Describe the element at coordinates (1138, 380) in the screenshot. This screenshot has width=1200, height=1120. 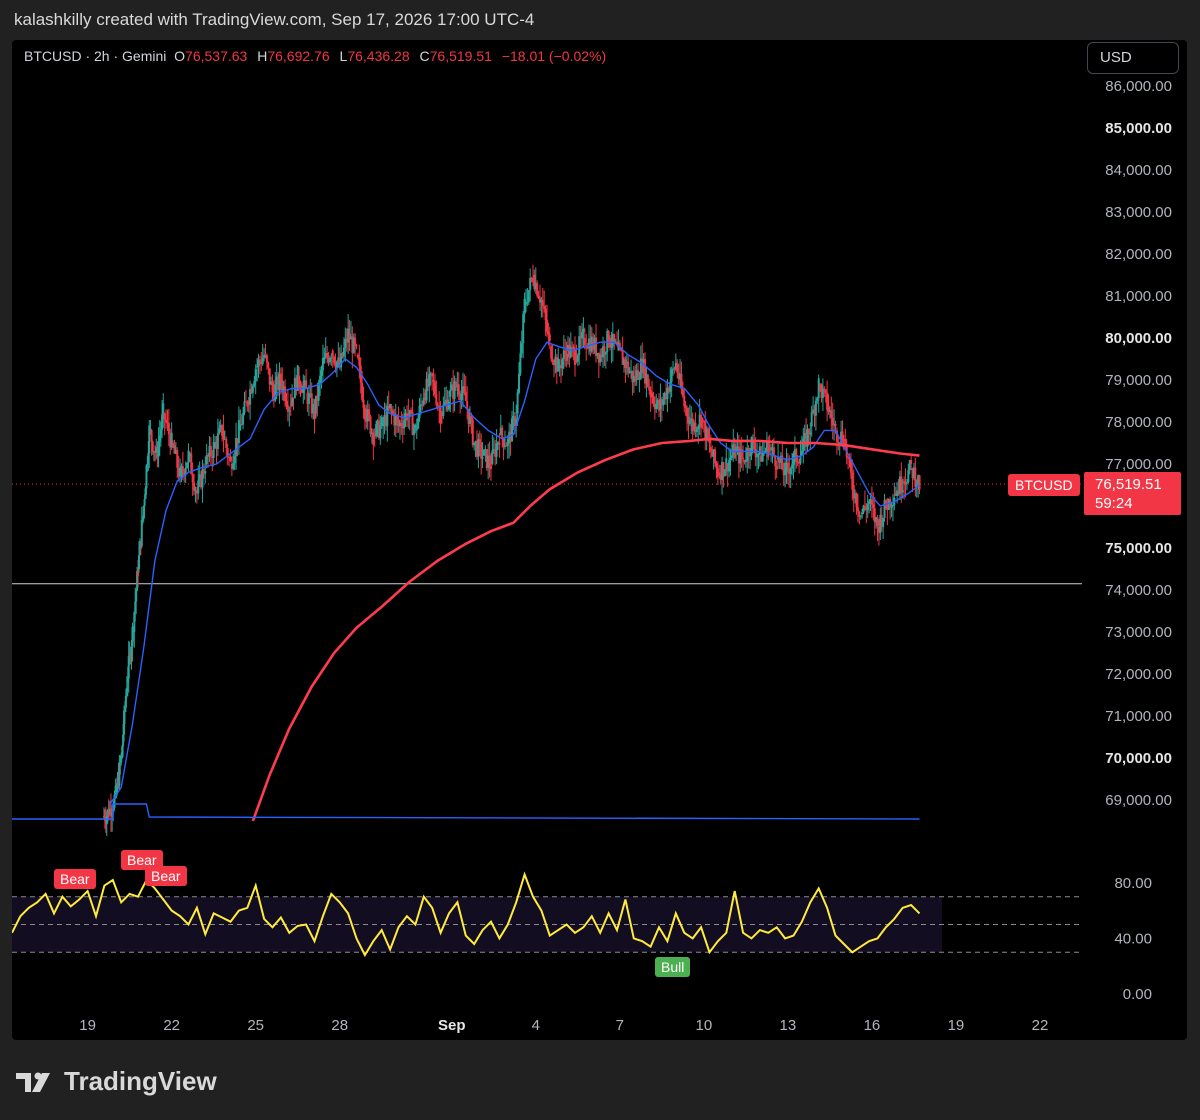
I see `price-axis-tick: 79,000.00` at that location.